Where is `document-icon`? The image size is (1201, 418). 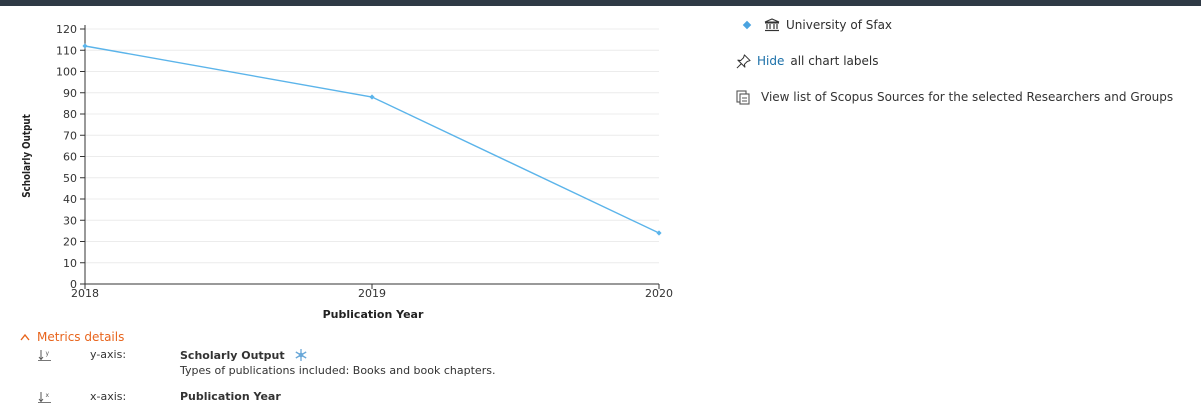
document-icon is located at coordinates (743, 97).